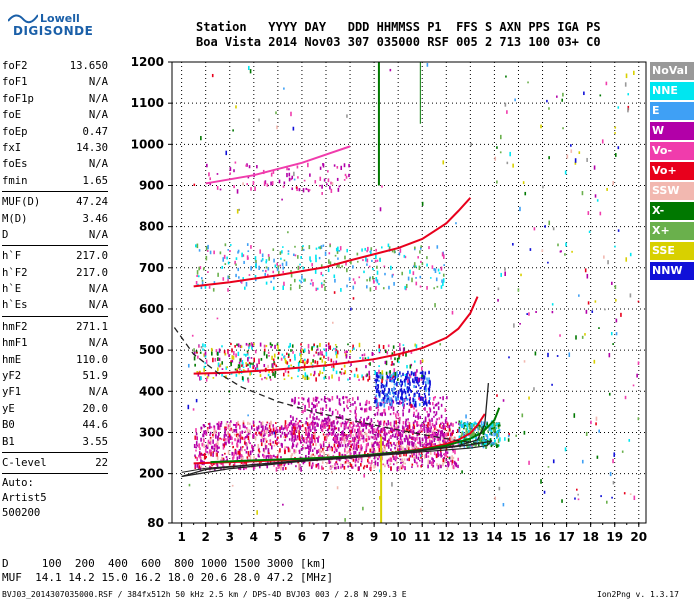 The width and height of the screenshot is (700, 600). Describe the element at coordinates (98, 115) in the screenshot. I see `param-value: N/A` at that location.